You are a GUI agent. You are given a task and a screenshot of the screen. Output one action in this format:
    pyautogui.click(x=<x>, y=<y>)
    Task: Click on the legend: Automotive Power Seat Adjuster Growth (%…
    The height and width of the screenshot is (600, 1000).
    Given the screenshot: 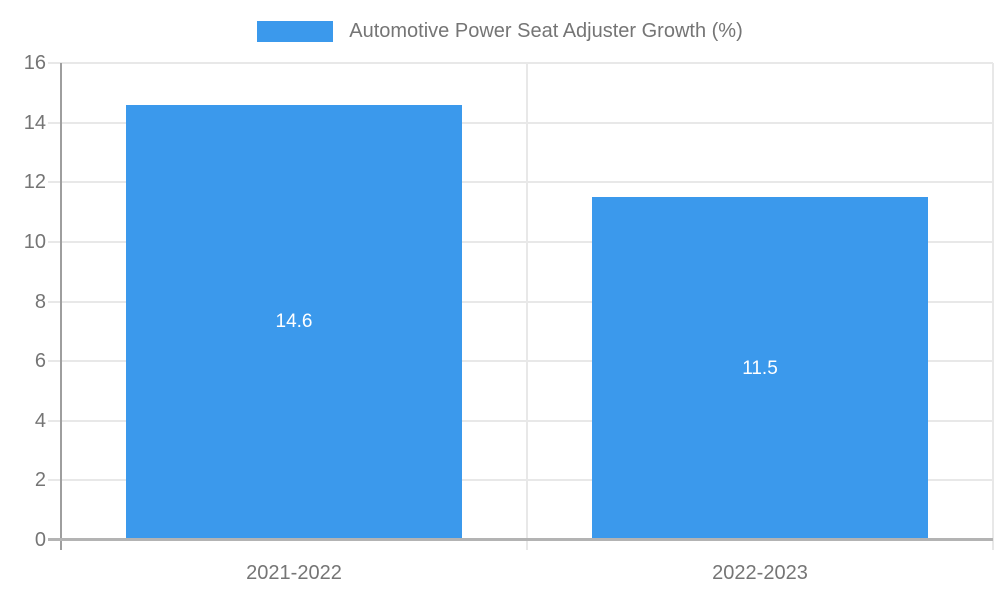 What is the action you would take?
    pyautogui.click(x=500, y=31)
    